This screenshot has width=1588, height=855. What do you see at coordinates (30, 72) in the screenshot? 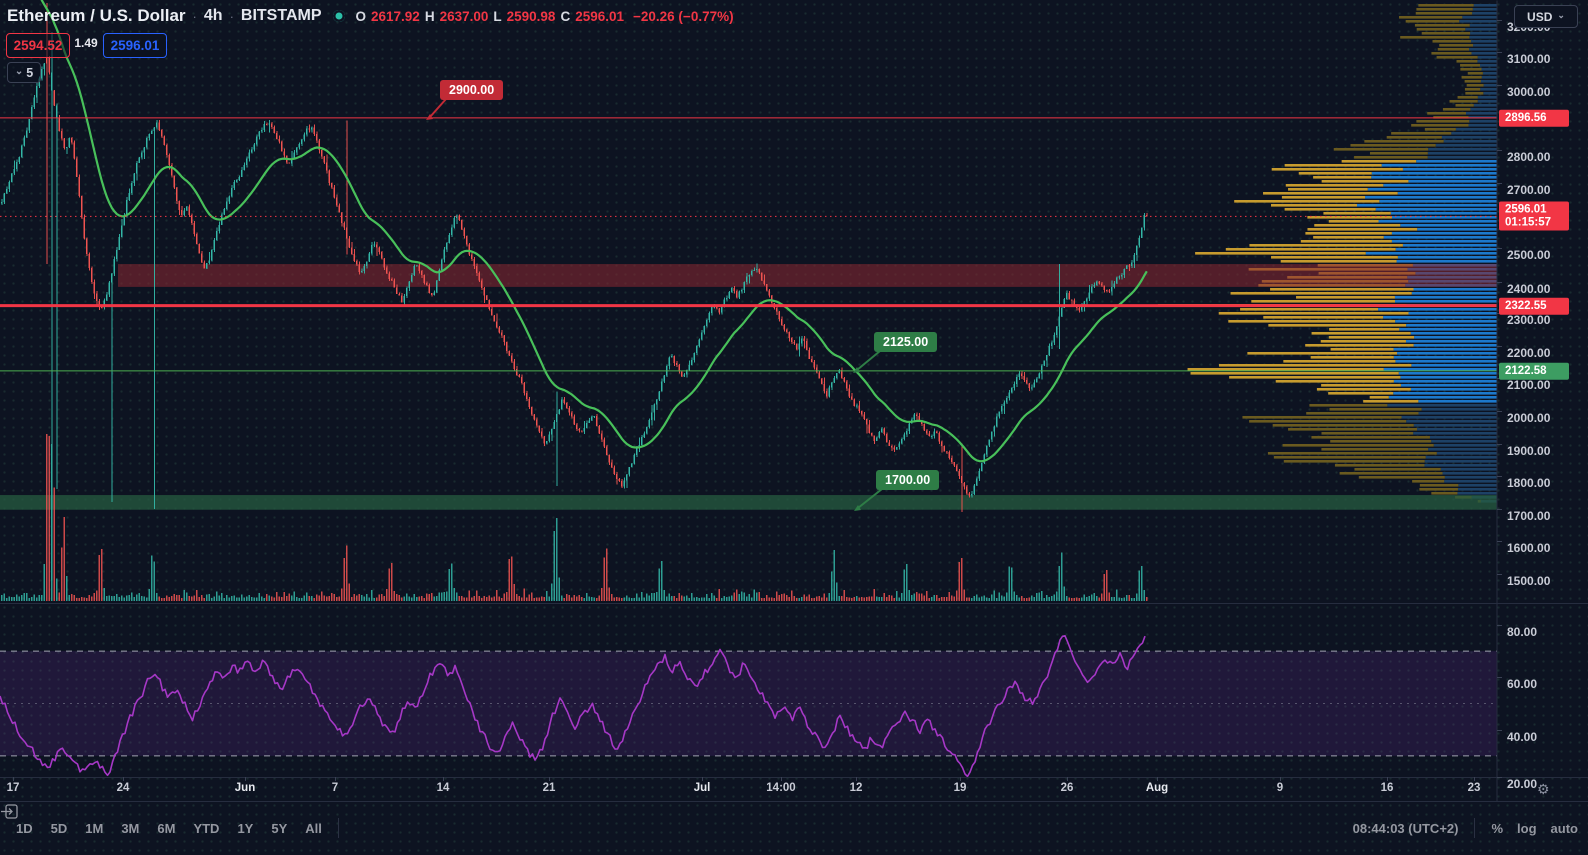
I see `indicator-count: 5` at bounding box center [30, 72].